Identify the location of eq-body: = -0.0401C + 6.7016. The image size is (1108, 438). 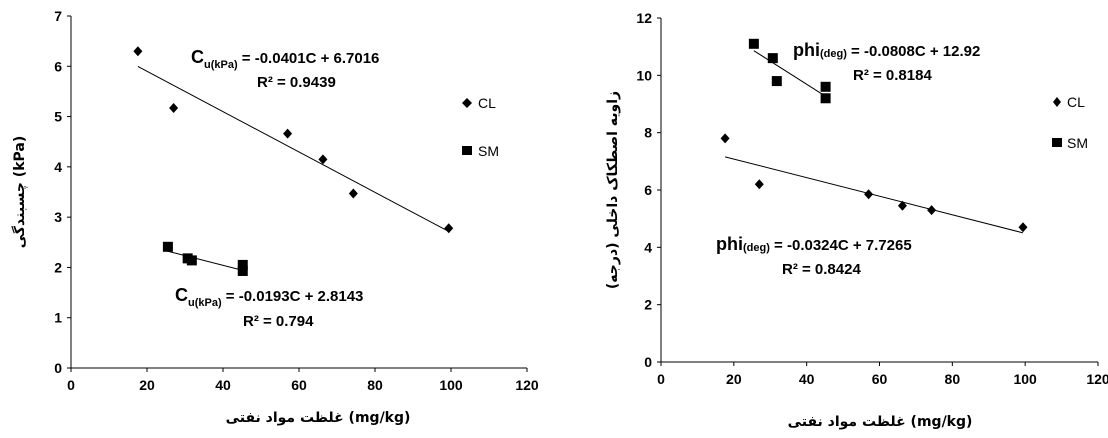
(309, 58).